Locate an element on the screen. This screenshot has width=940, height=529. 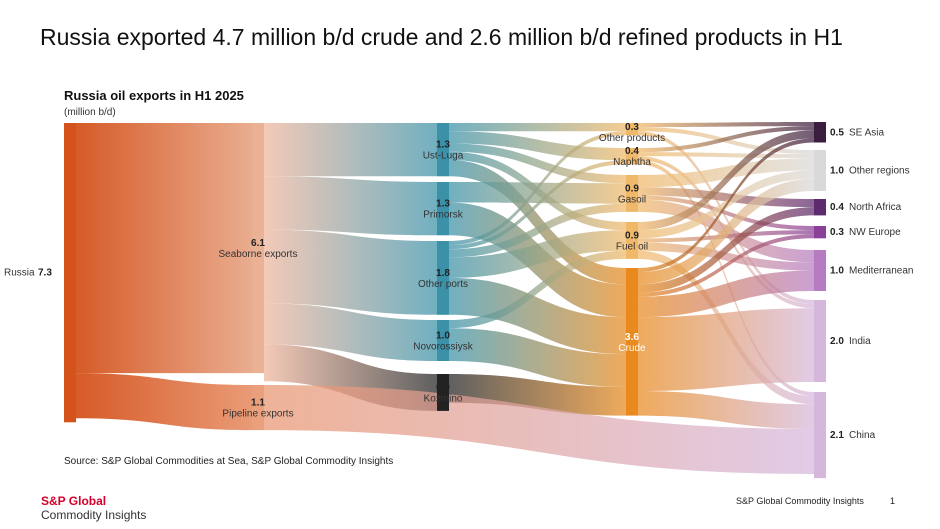
flow-other_products-to-india is located at coordinates (726, 218).